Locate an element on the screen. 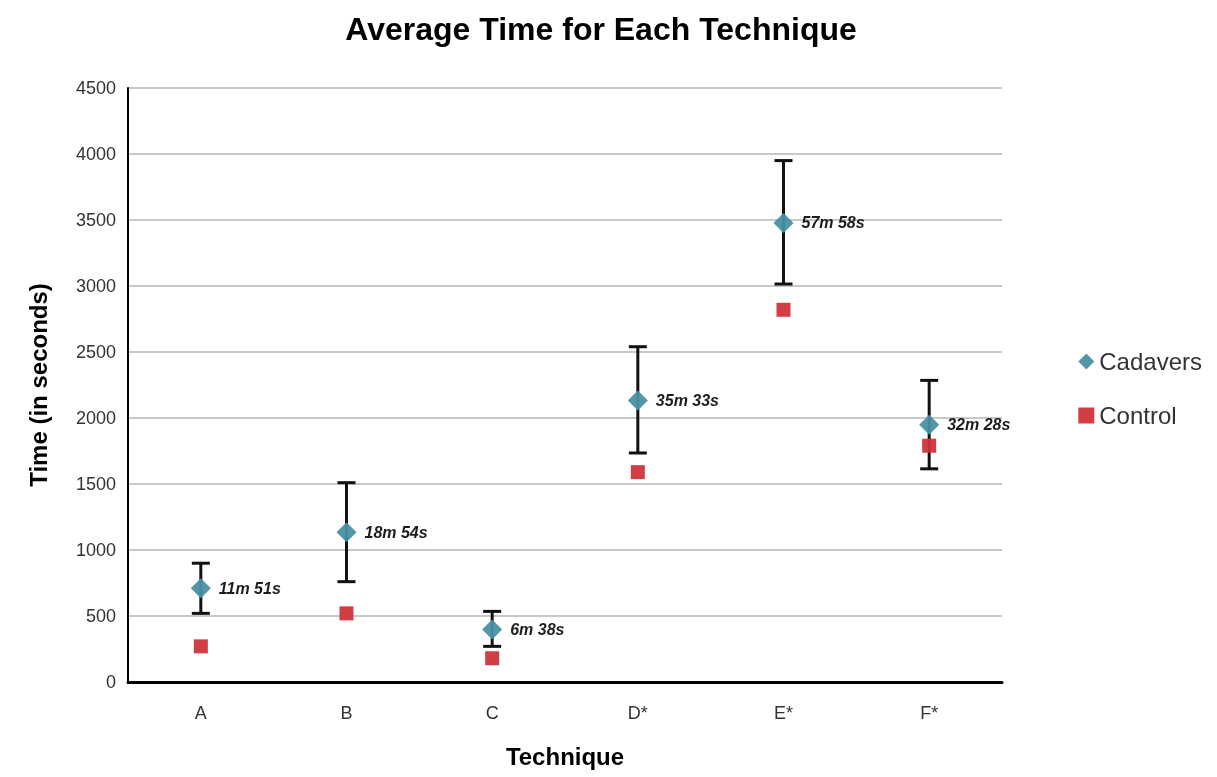  y-tick-label: 1500 is located at coordinates (95, 484).